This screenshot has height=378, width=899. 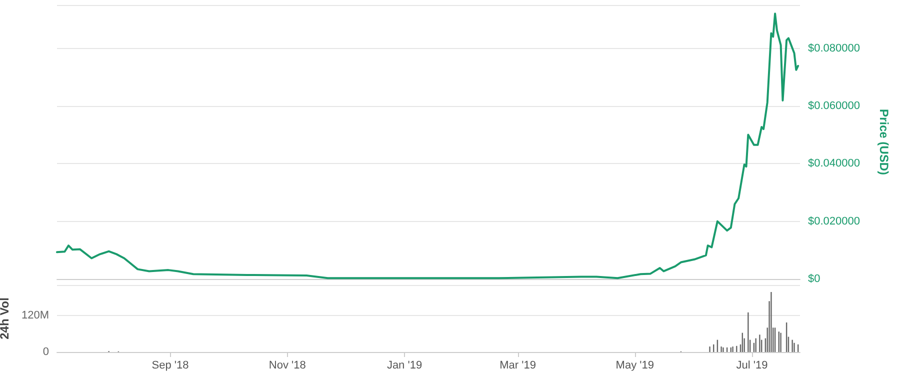 What do you see at coordinates (6, 319) in the screenshot?
I see `y-axis-title: 24h Vol` at bounding box center [6, 319].